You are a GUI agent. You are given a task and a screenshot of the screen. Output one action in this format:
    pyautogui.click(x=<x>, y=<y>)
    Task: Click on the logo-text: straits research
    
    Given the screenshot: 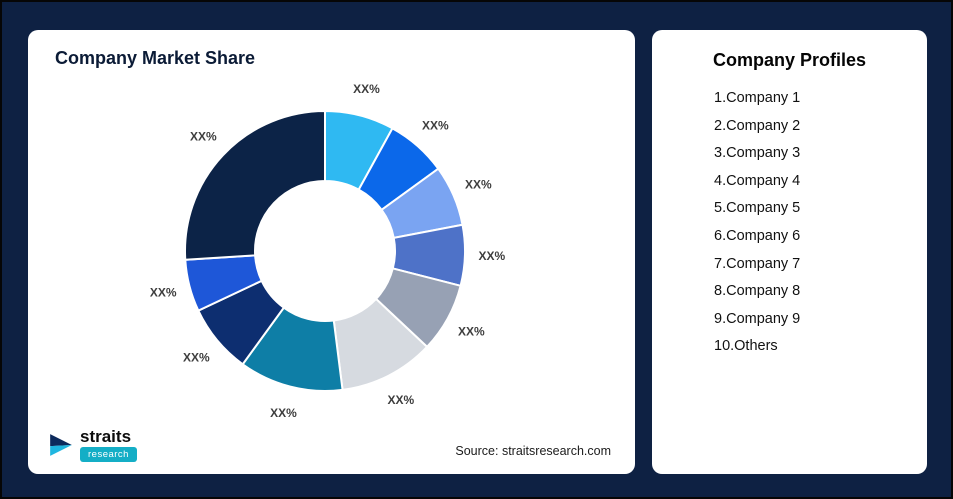 What is the action you would take?
    pyautogui.click(x=108, y=445)
    